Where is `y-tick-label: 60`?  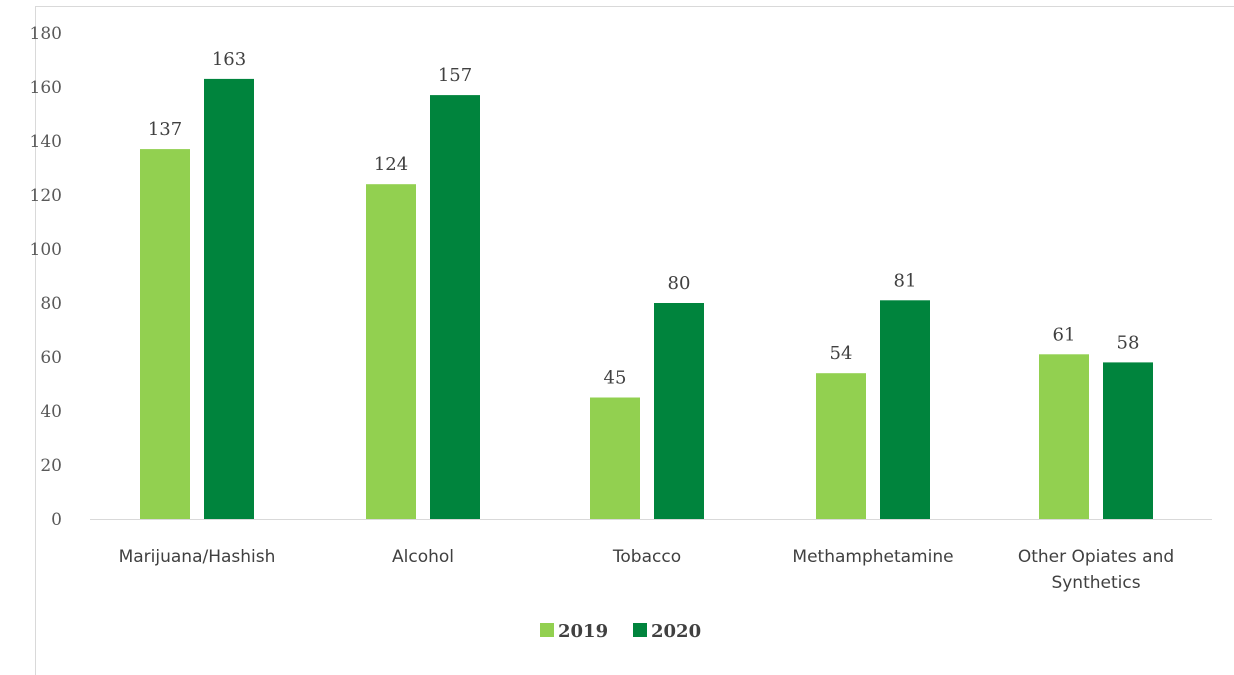 y-tick-label: 60 is located at coordinates (51, 358).